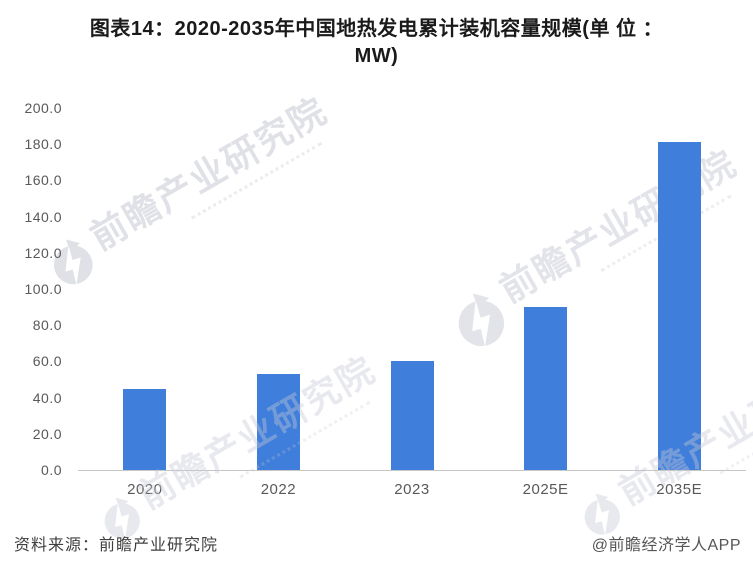 The image size is (753, 572). I want to click on bar-2020, so click(145, 429).